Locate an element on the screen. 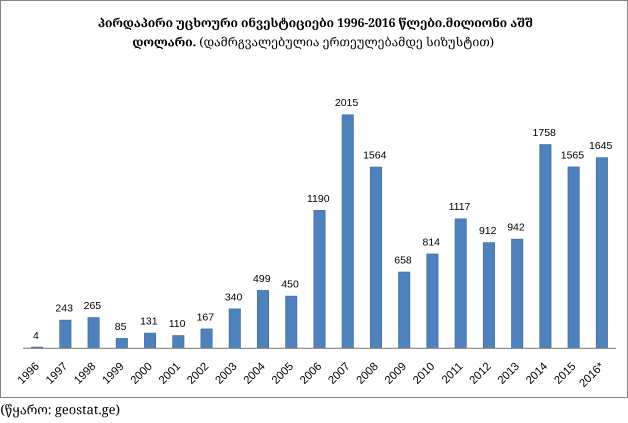 This screenshot has height=423, width=628. svg-text: 912 is located at coordinates (488, 231).